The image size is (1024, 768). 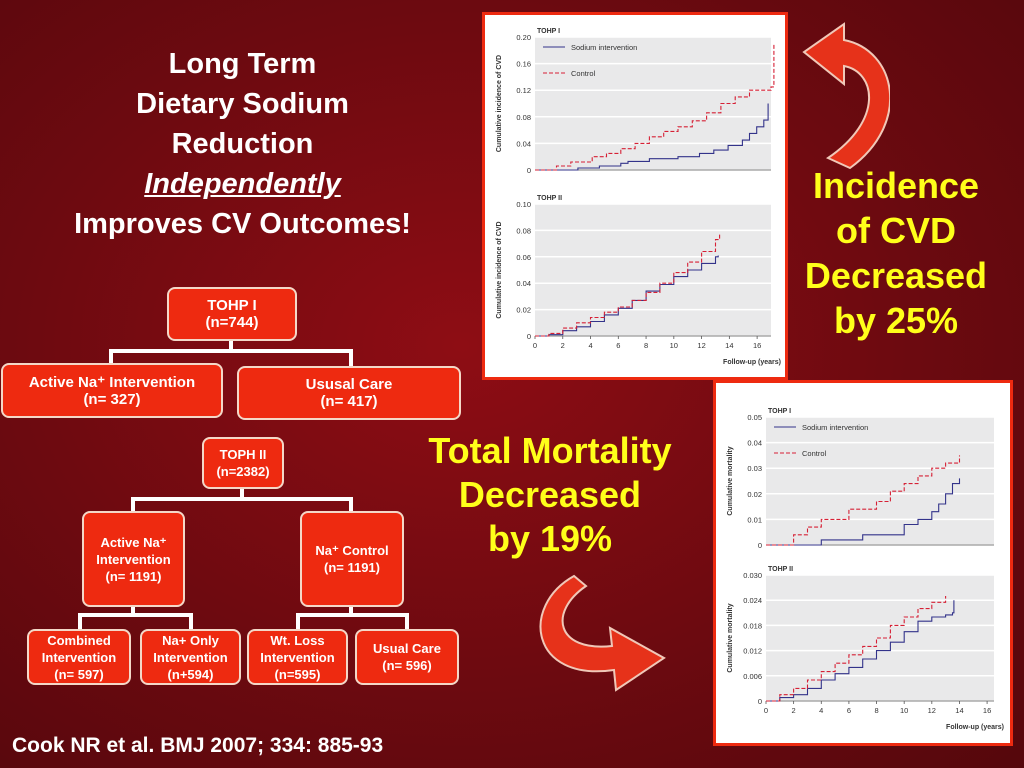 What do you see at coordinates (349, 401) in the screenshot?
I see `node-label: (n= 417)` at bounding box center [349, 401].